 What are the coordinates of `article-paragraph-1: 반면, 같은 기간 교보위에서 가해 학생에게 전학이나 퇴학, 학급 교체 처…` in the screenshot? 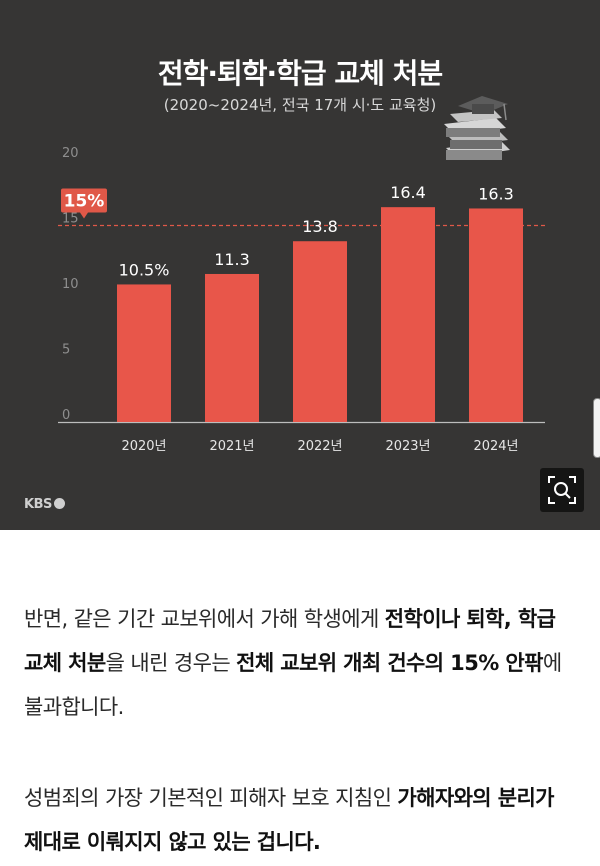 It's located at (300, 663).